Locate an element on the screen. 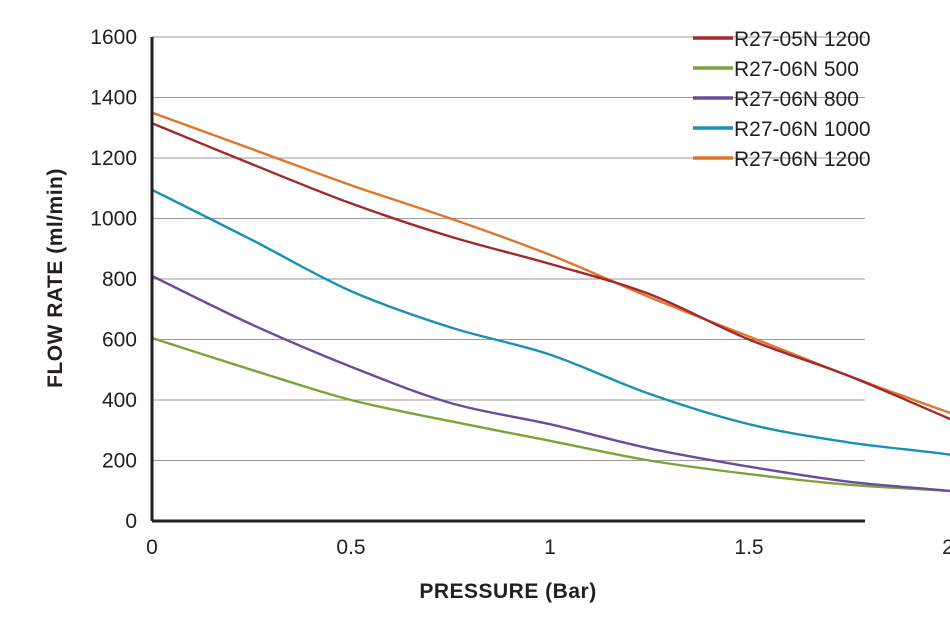 This screenshot has width=950, height=625. y-tick-label: 800 is located at coordinates (119, 279).